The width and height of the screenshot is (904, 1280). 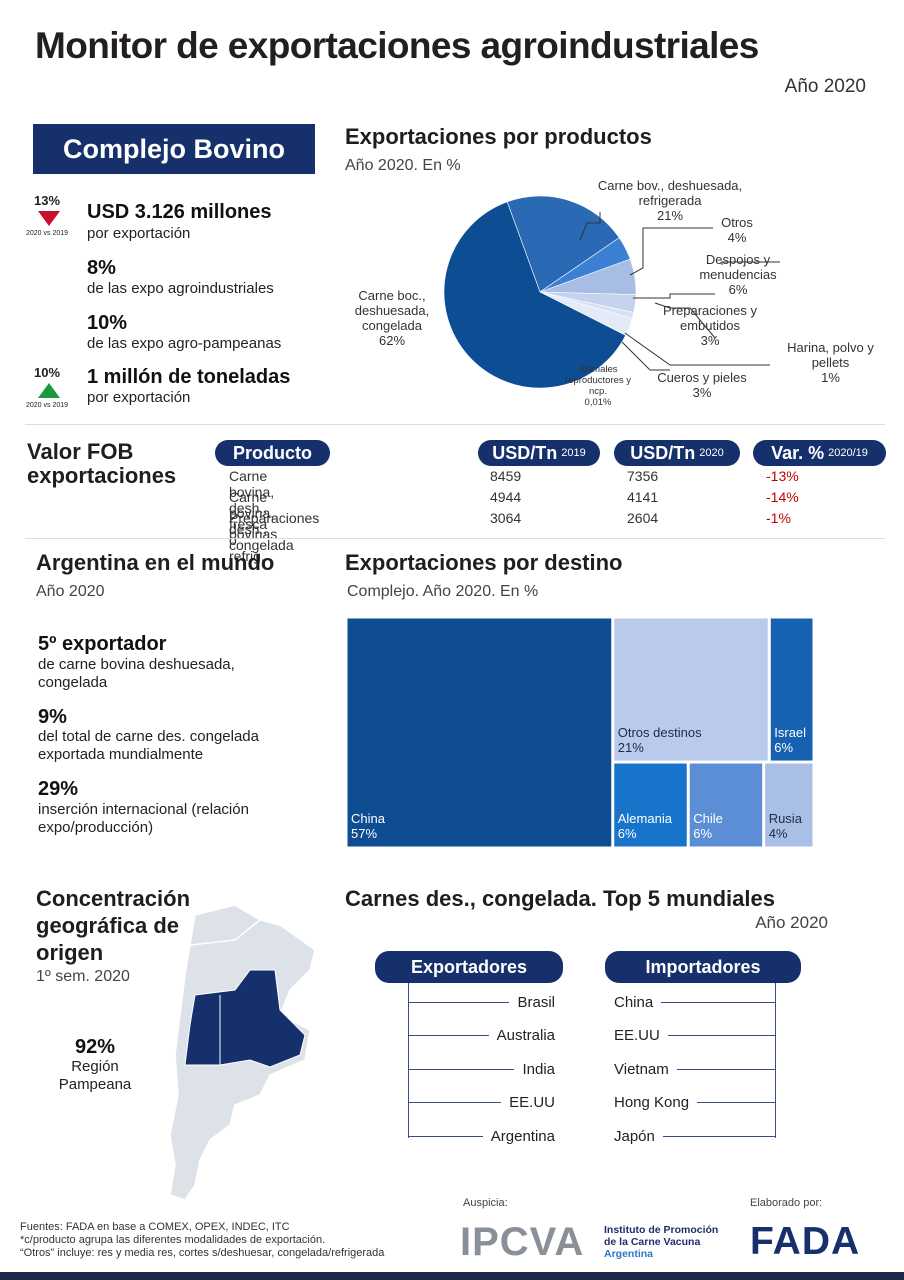 I want to click on table-cell: Carne bovina, desh., fresca o refrig., so click(x=252, y=516).